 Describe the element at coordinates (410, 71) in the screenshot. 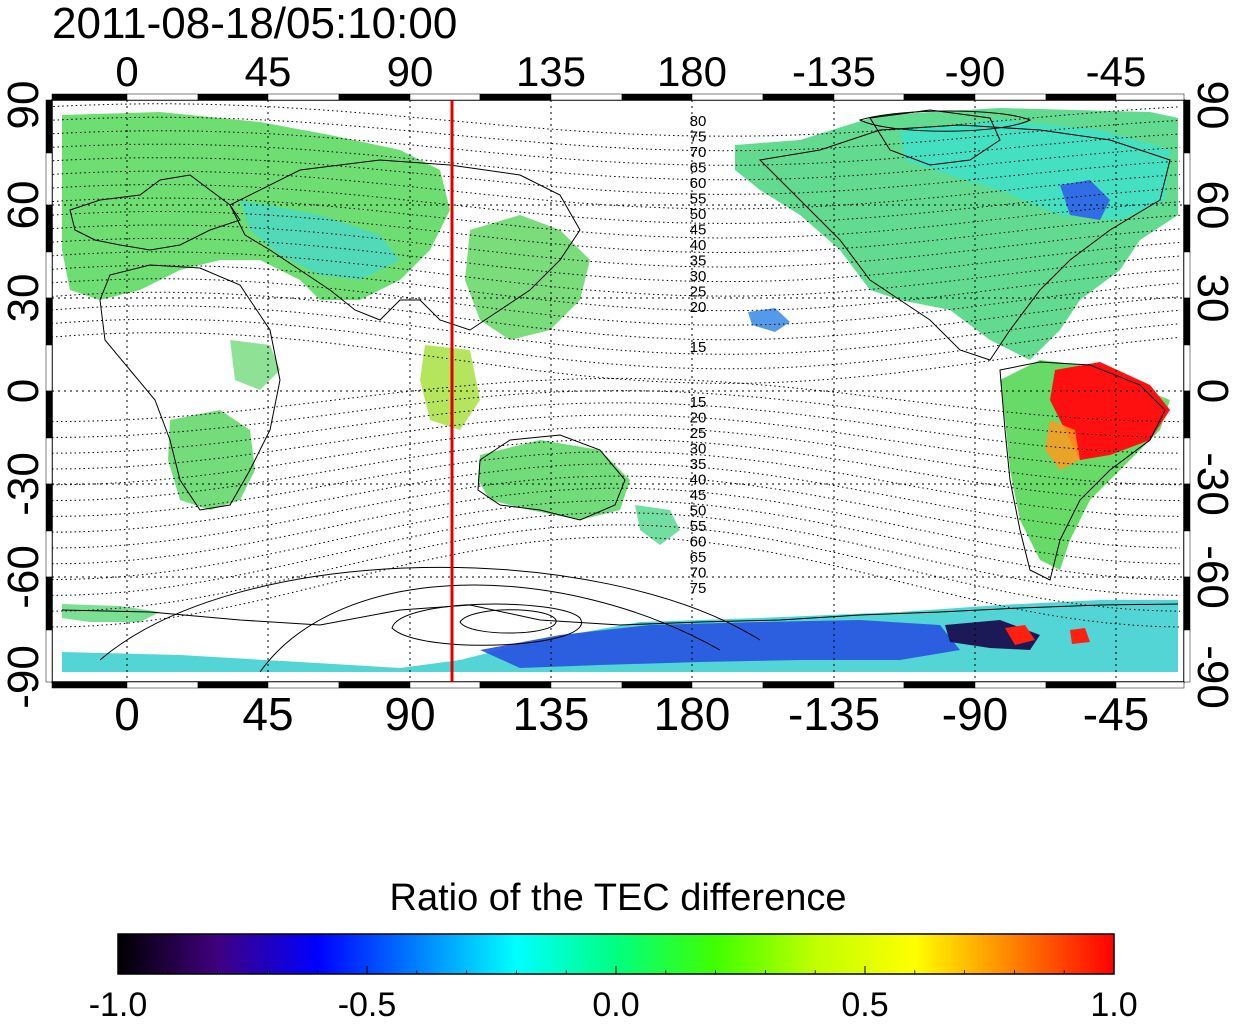

I see `lon-label-top: 90` at that location.